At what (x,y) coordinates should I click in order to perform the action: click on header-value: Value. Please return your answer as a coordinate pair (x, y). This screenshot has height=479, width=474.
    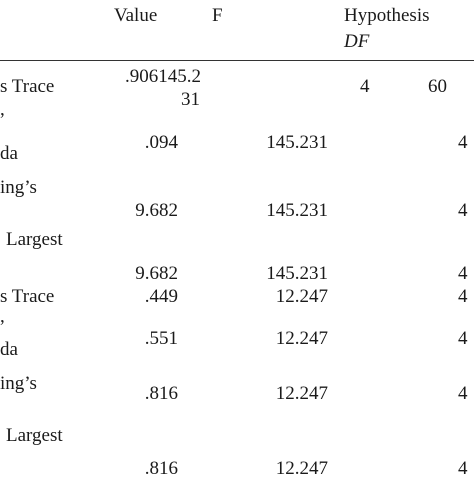
    Looking at the image, I should click on (136, 15).